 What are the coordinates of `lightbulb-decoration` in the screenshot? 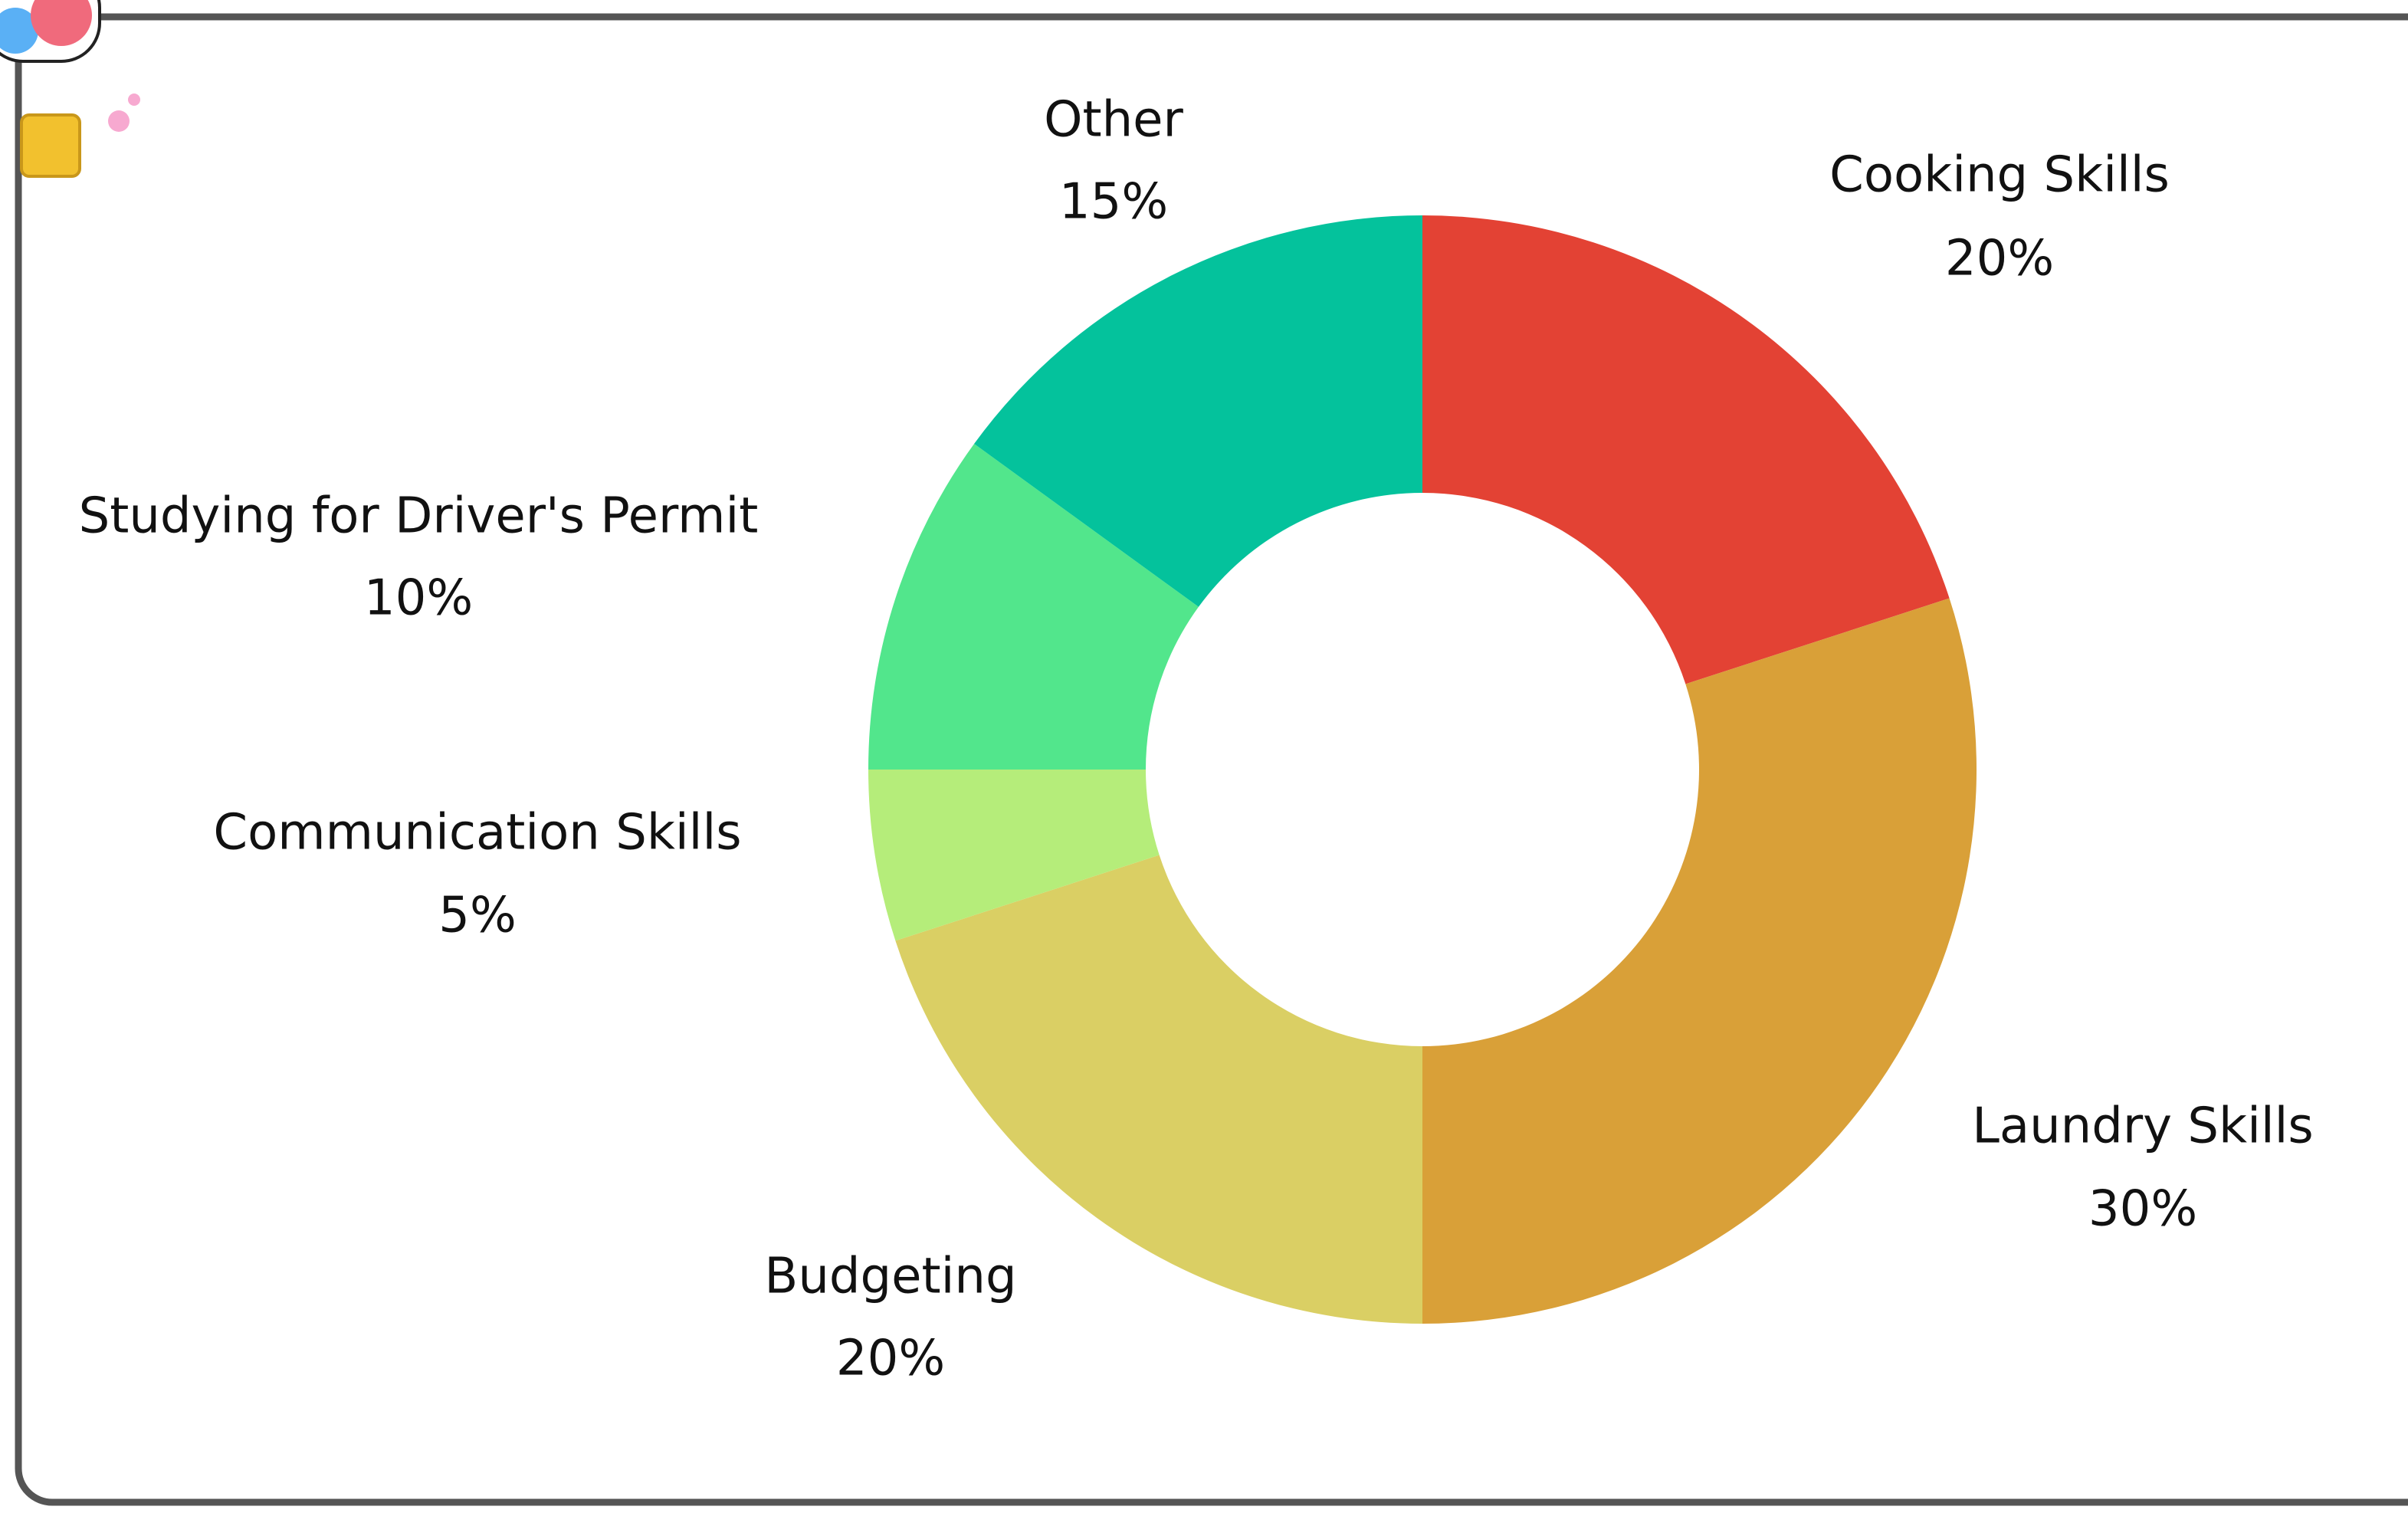 It's located at (70, 89).